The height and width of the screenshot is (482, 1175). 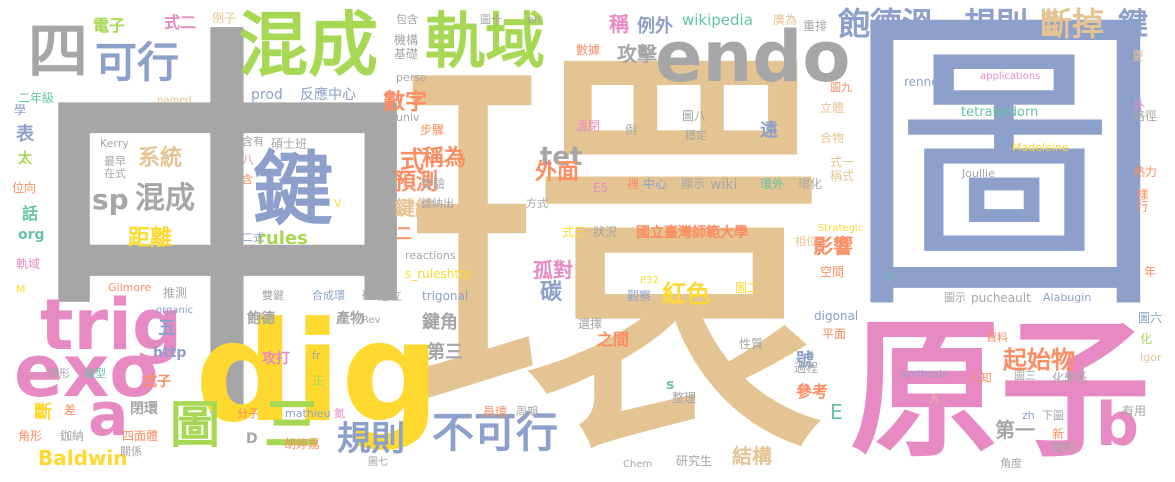 What do you see at coordinates (318, 381) in the screenshot?
I see `cloud-word: 正` at bounding box center [318, 381].